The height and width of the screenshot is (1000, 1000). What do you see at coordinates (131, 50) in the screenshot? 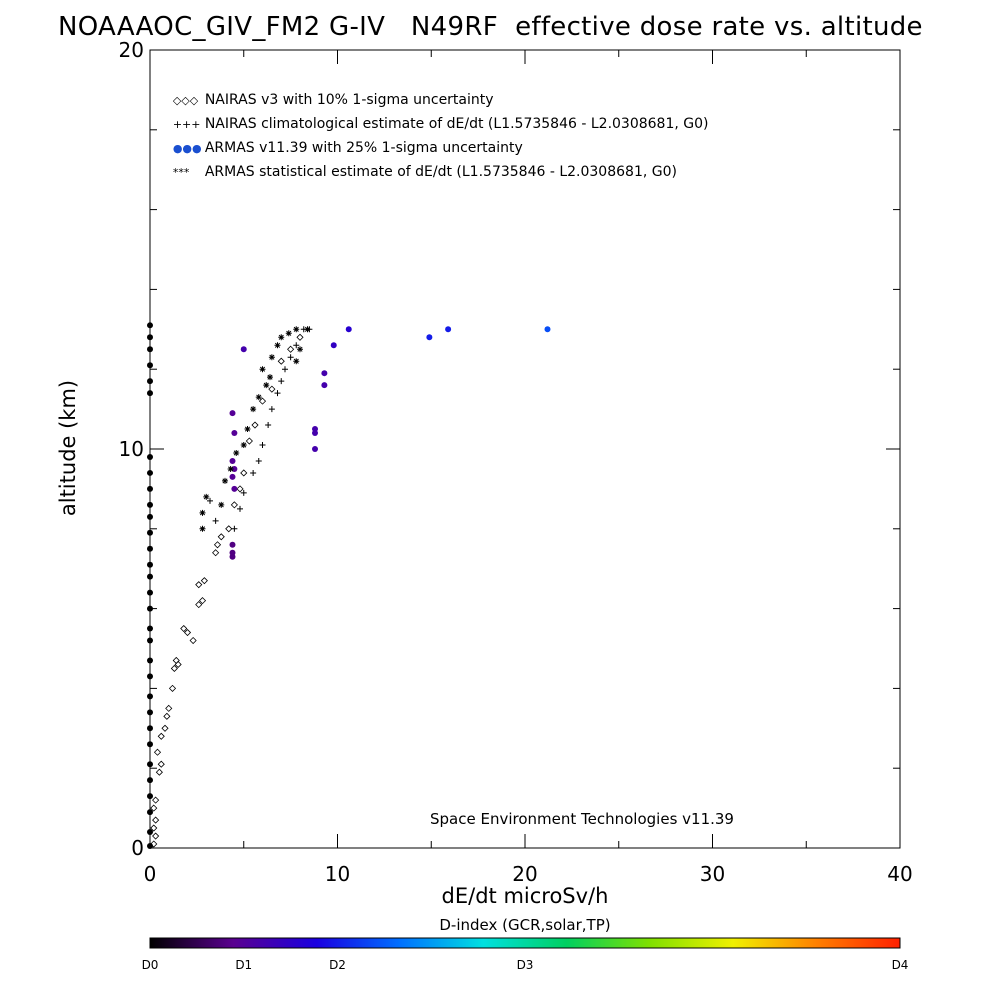
I see `y-tick-label: 20` at bounding box center [131, 50].